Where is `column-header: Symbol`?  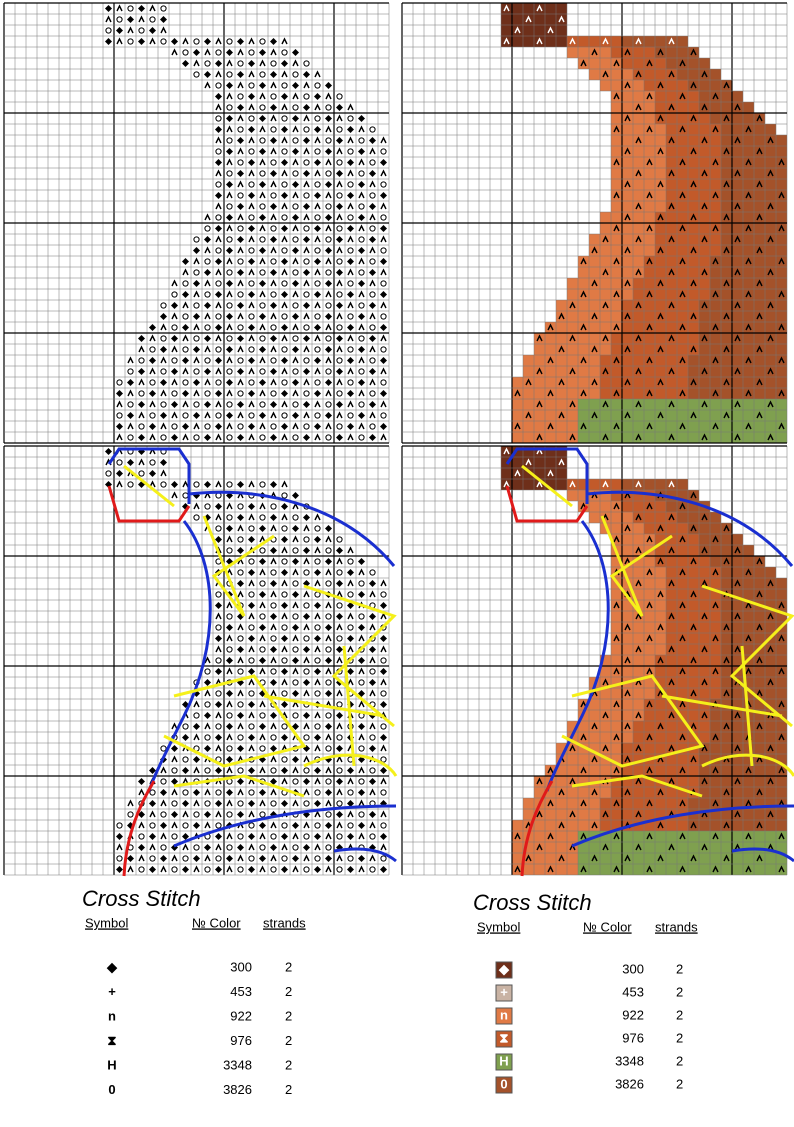 column-header: Symbol is located at coordinates (106, 922).